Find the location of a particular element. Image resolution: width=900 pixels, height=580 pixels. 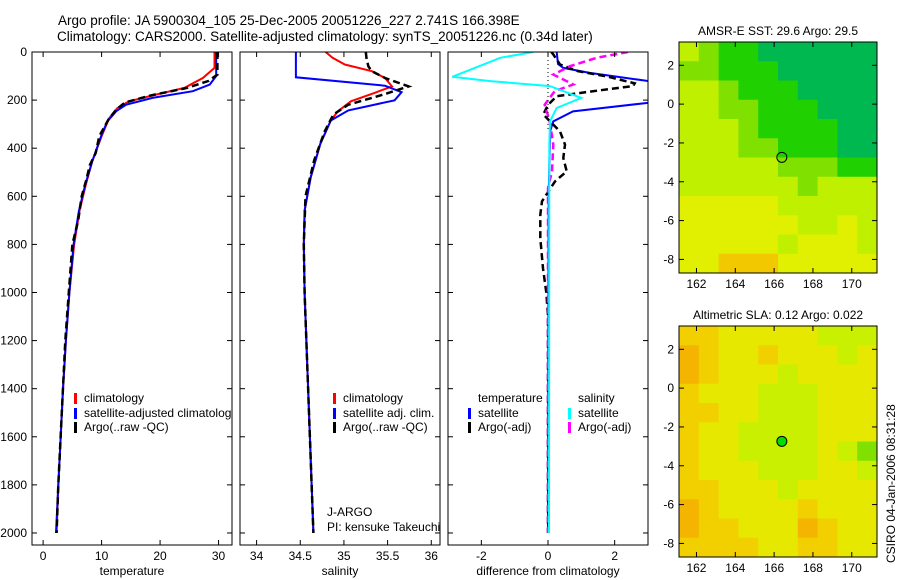

annotation-program: J-ARGO is located at coordinates (350, 512).